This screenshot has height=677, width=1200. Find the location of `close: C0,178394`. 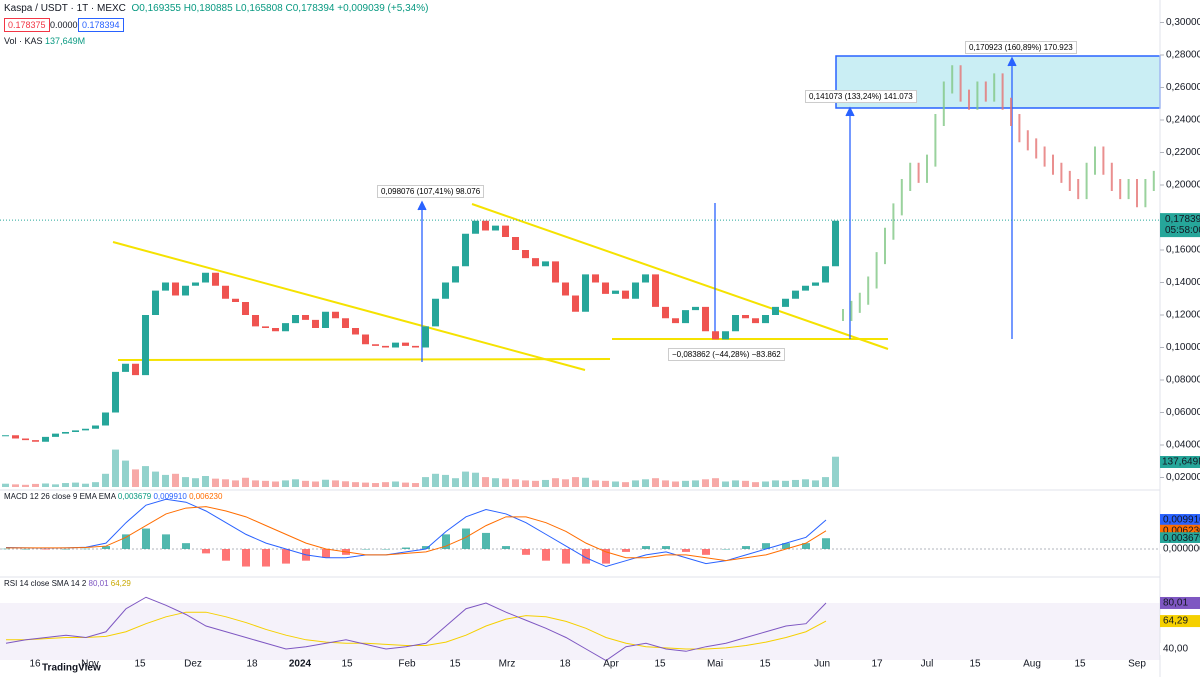

close: C0,178394 is located at coordinates (310, 8).